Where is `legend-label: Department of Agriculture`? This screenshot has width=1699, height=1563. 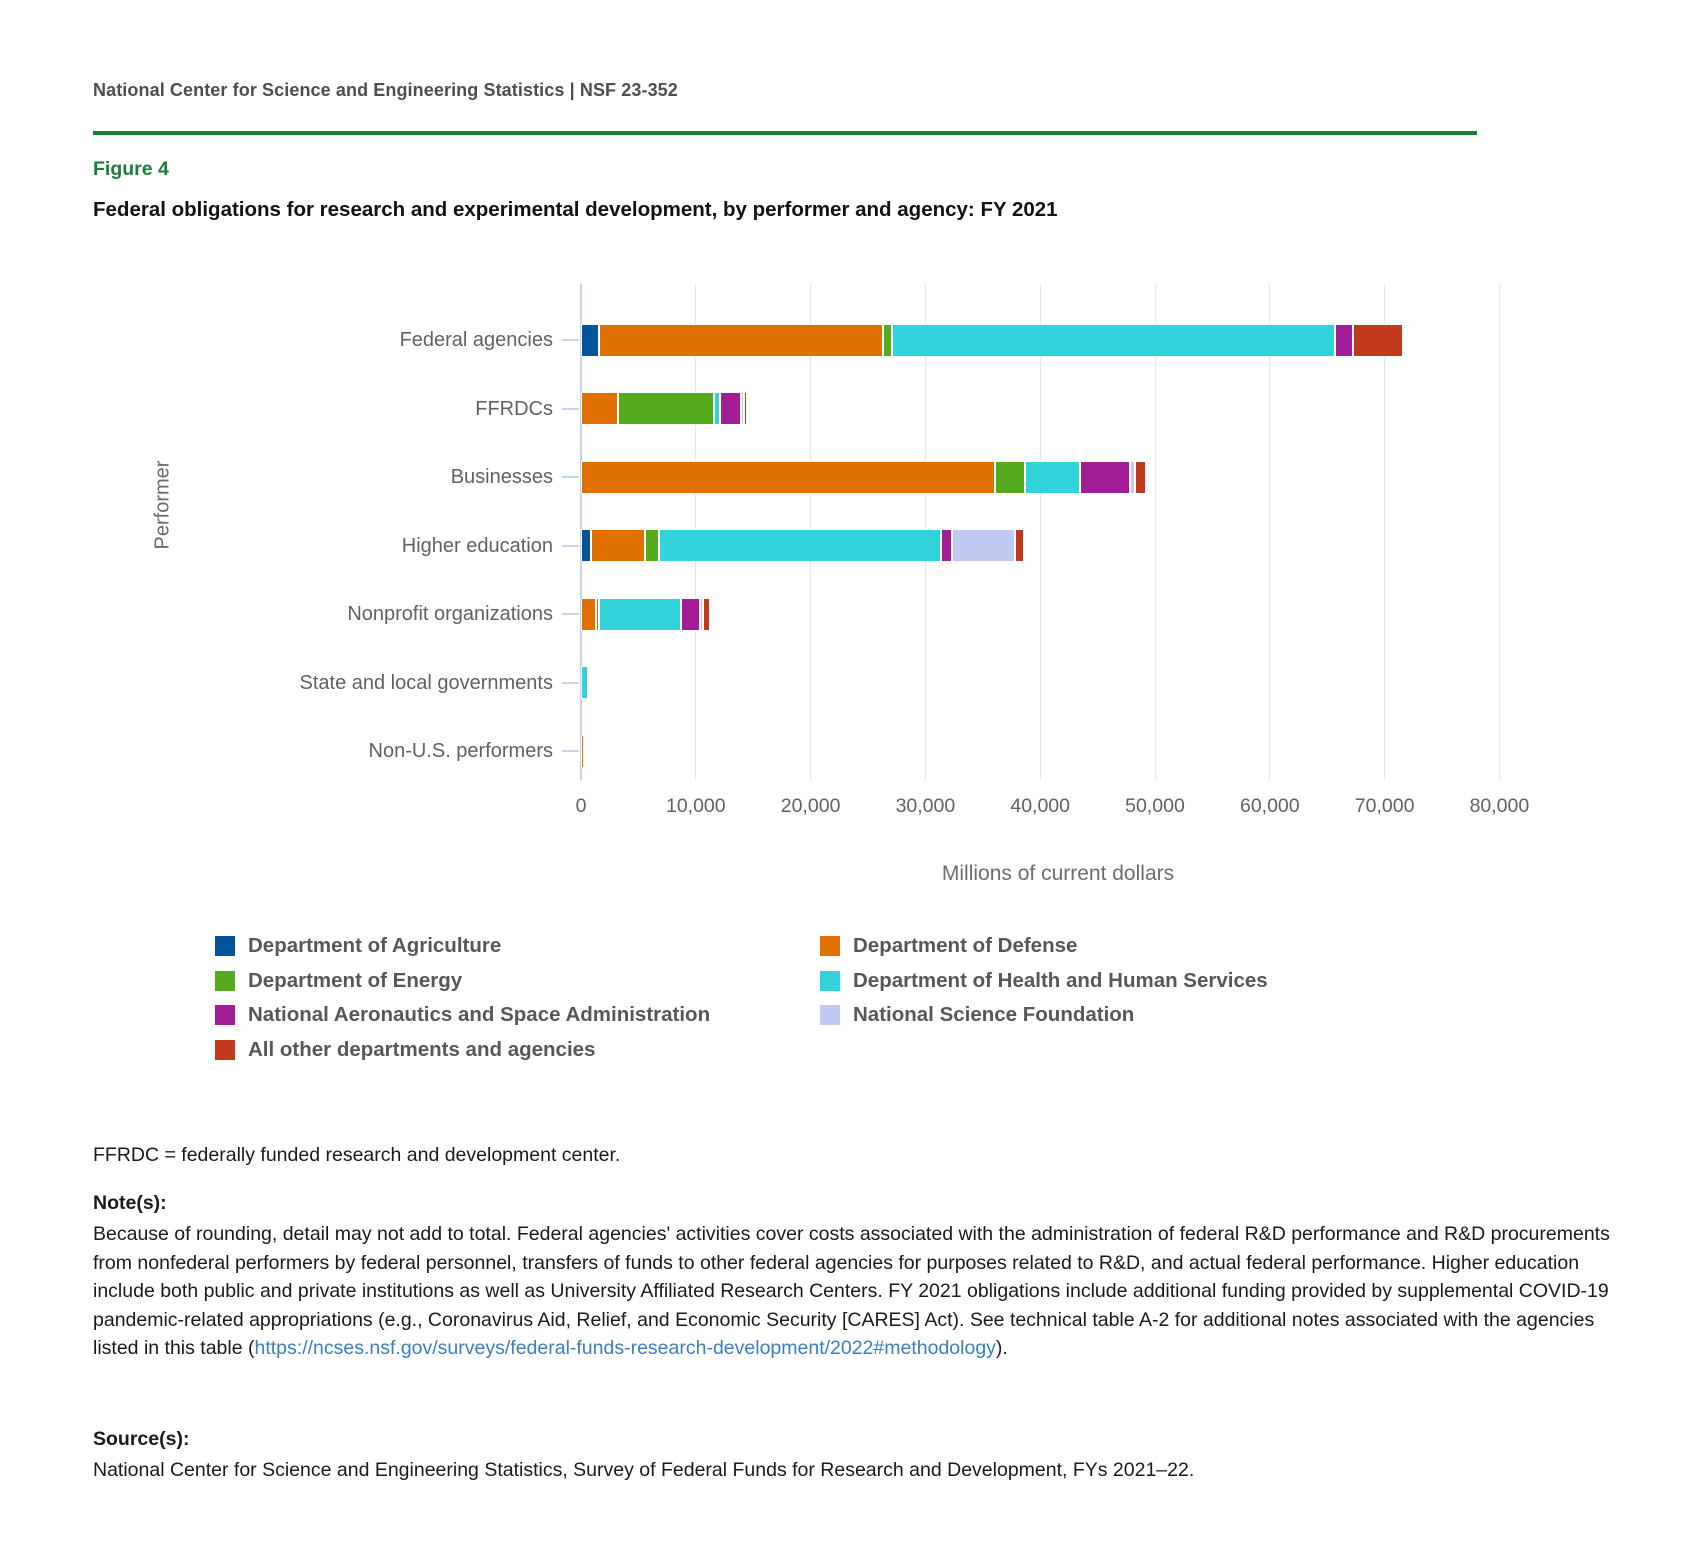
legend-label: Department of Agriculture is located at coordinates (375, 945).